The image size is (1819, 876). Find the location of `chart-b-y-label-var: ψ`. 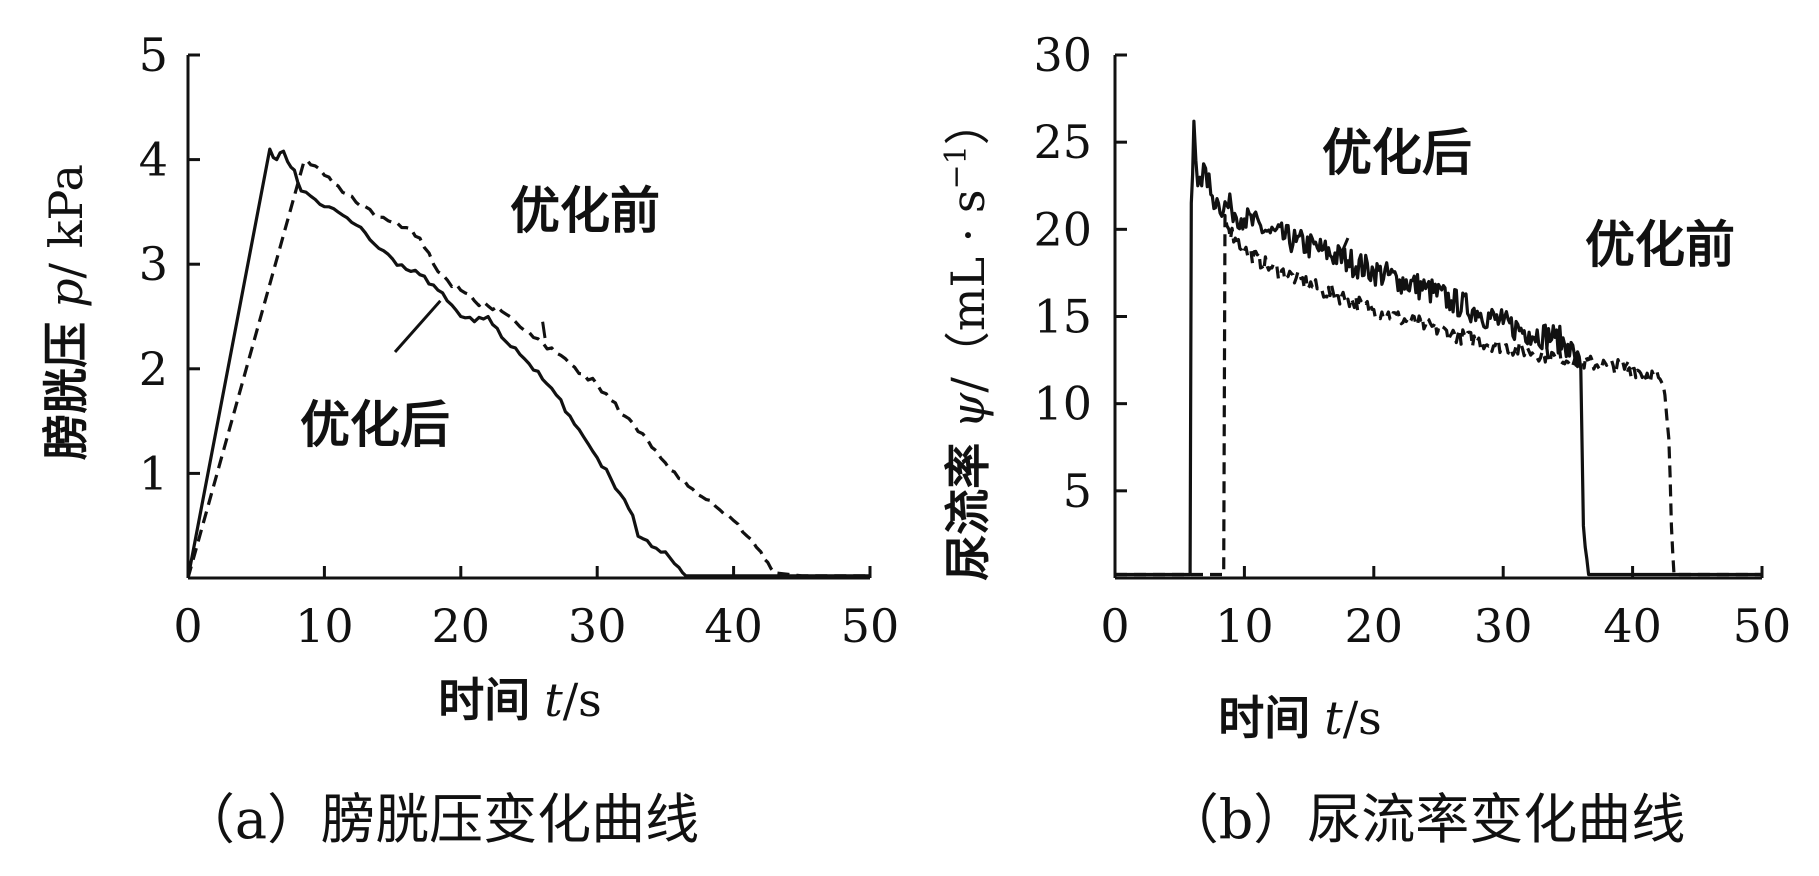

chart-b-y-label-var: ψ is located at coordinates (968, 410).